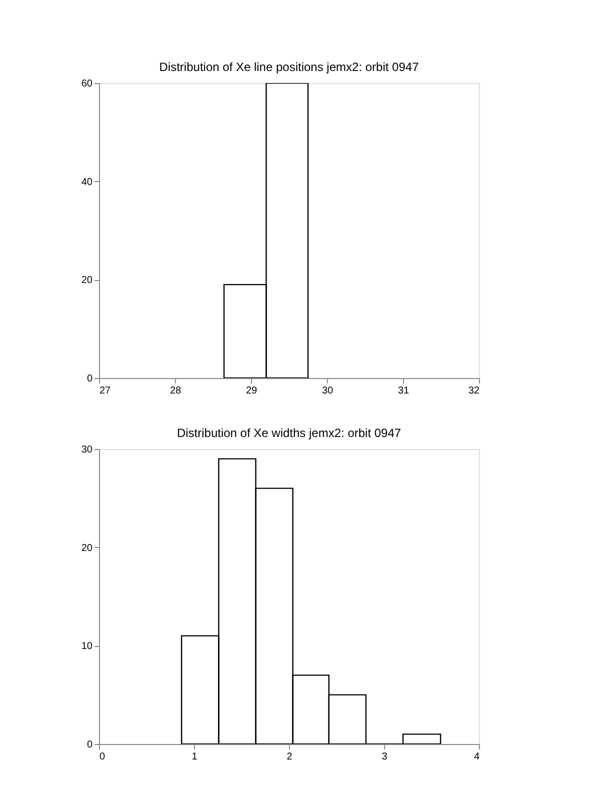 The width and height of the screenshot is (612, 792). What do you see at coordinates (87, 182) in the screenshot?
I see `y-tick-label: 40` at bounding box center [87, 182].